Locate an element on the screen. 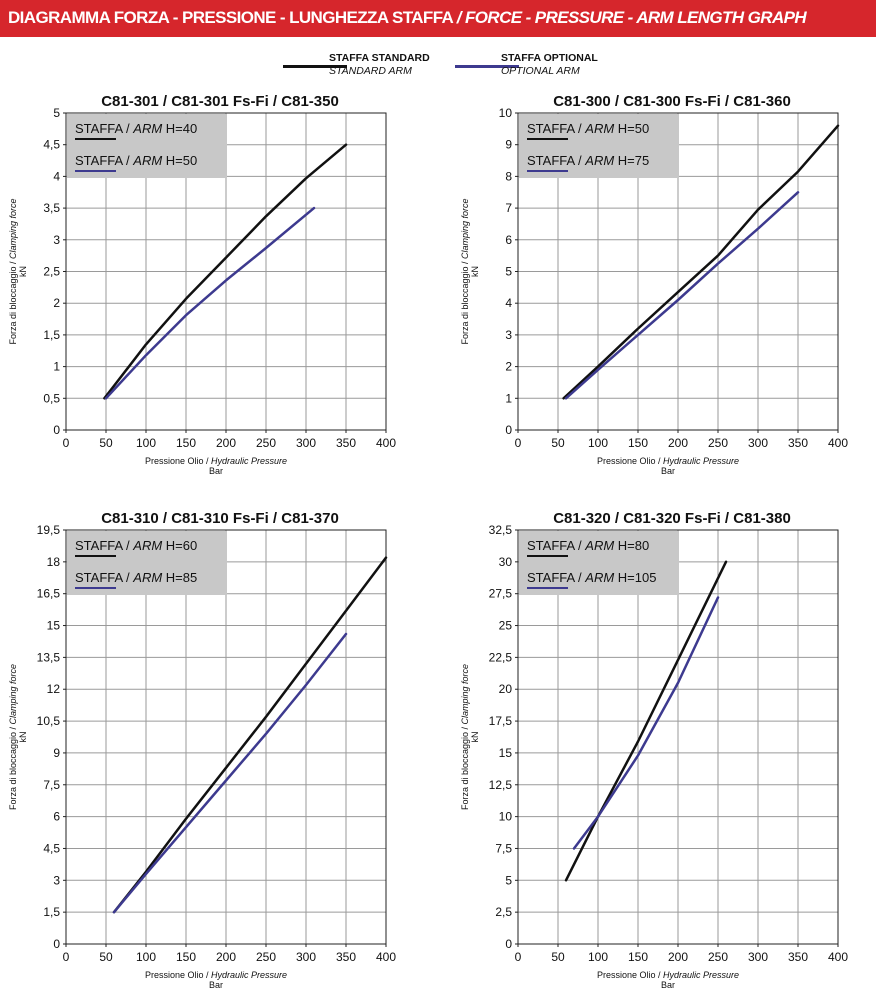 The height and width of the screenshot is (995, 876). y-axis-label: Forza di bloccaggio / Clamping force is located at coordinates (465, 271).